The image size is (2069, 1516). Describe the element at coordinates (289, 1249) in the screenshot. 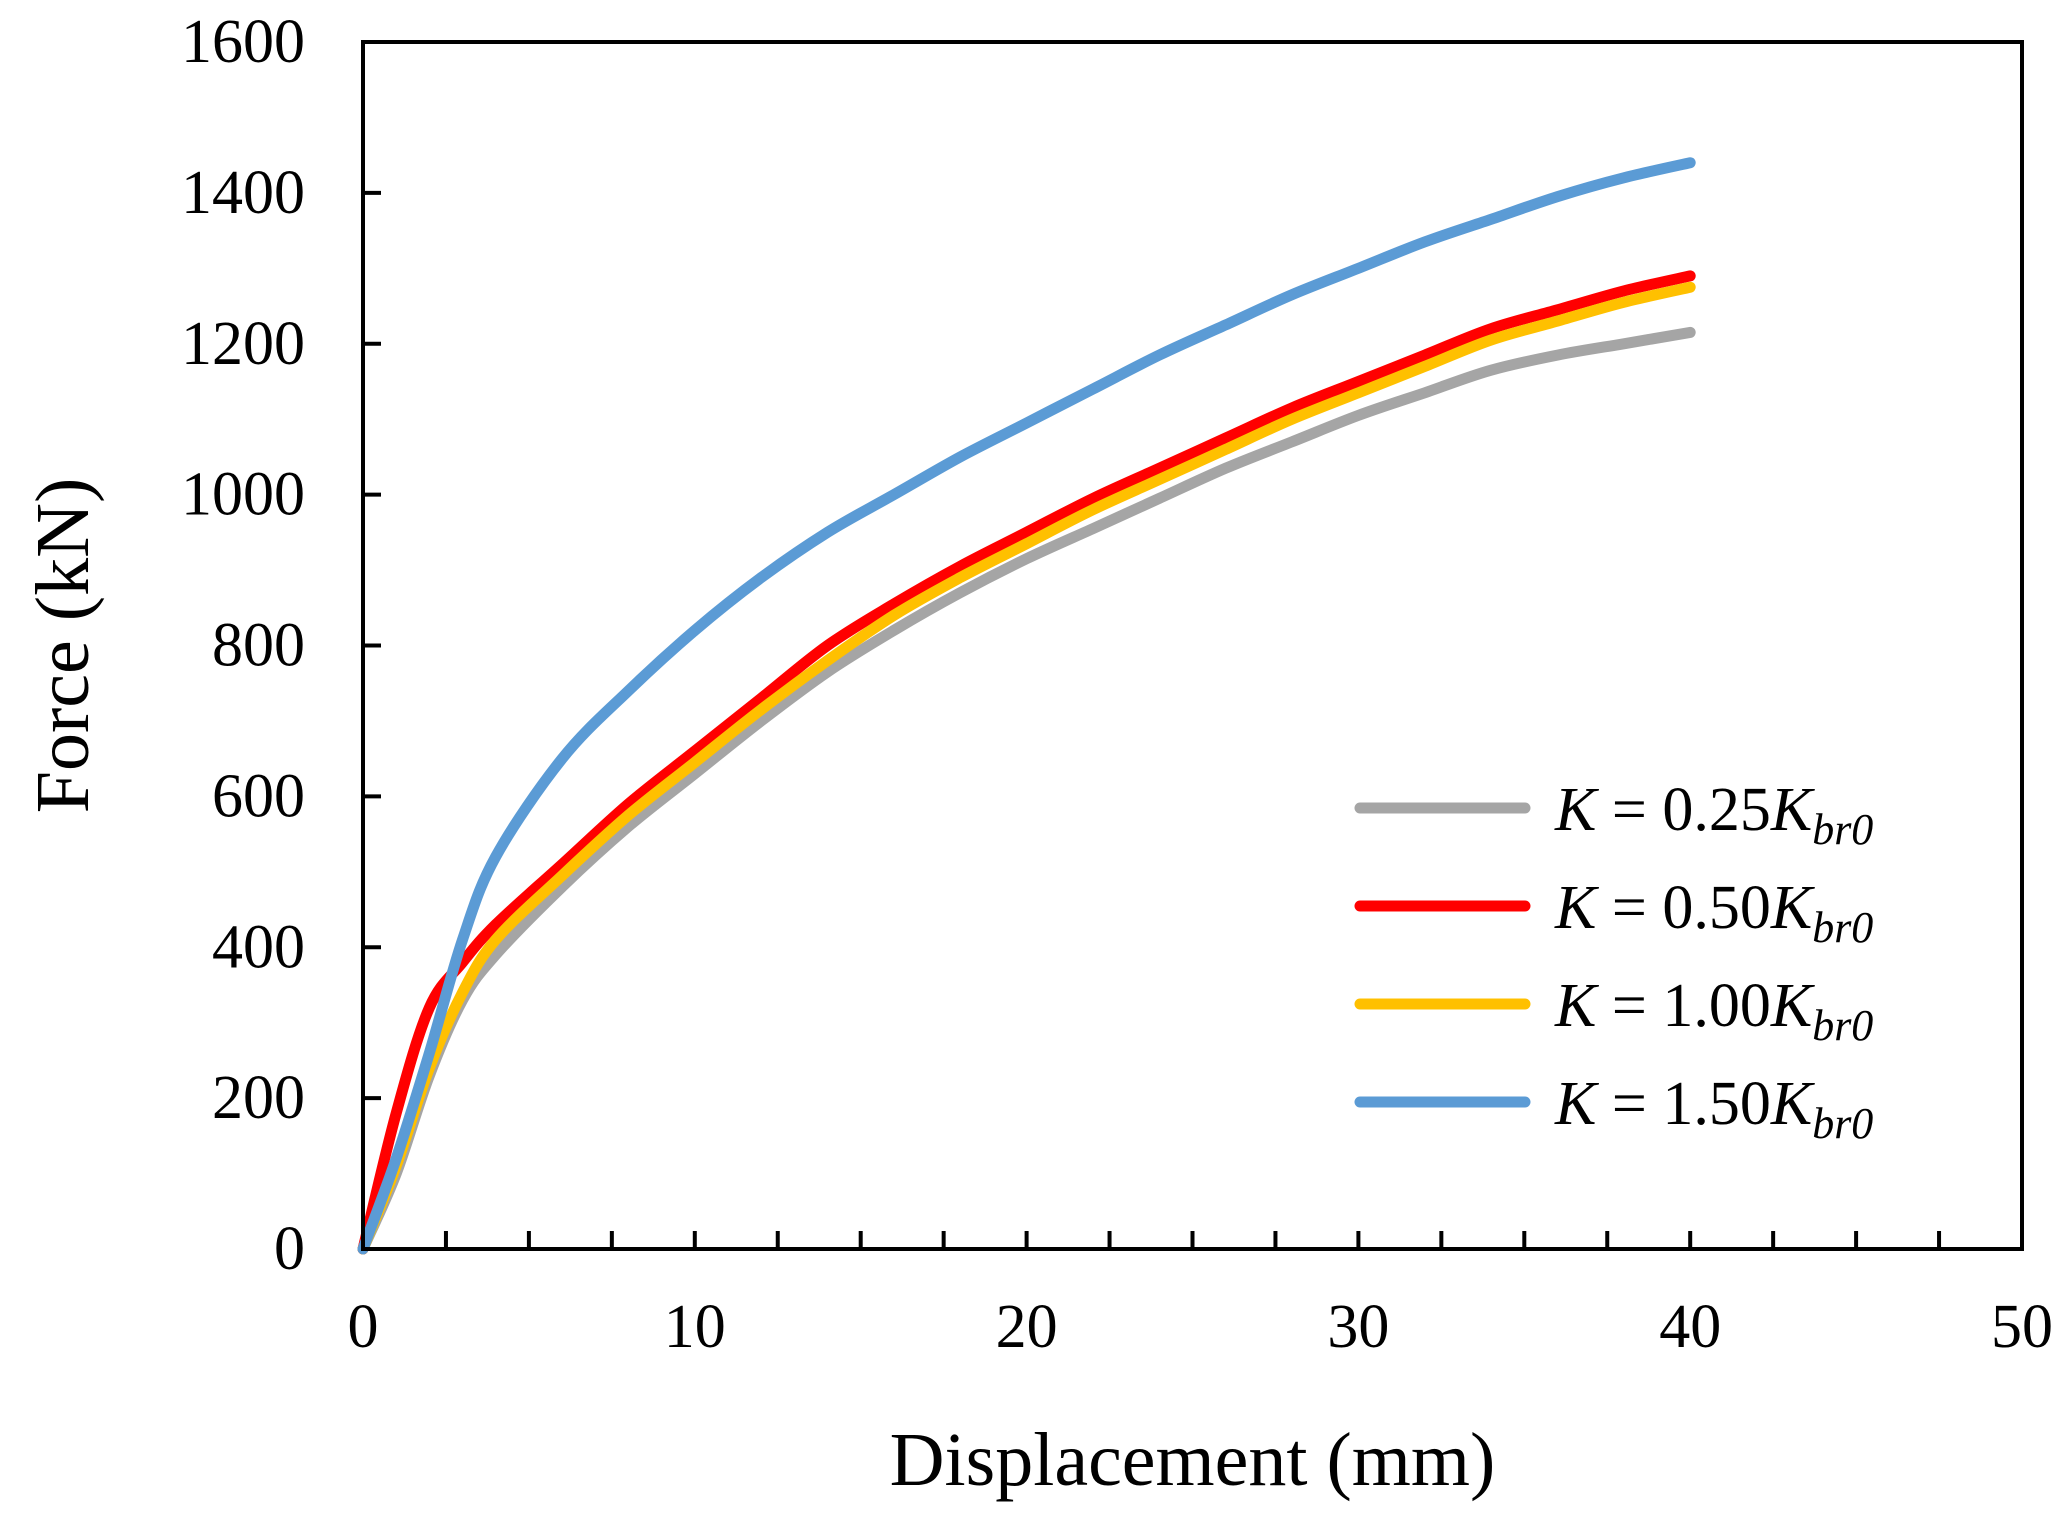

I see `y-tick-label: 0` at that location.